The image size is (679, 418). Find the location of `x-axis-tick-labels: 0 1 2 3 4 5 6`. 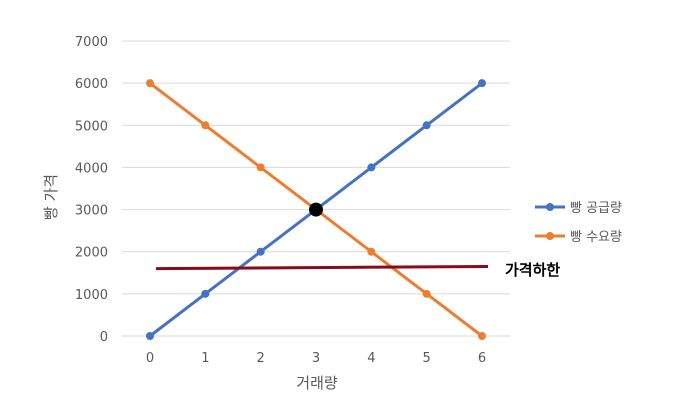

x-axis-tick-labels: 0 1 2 3 4 5 6 is located at coordinates (316, 358).